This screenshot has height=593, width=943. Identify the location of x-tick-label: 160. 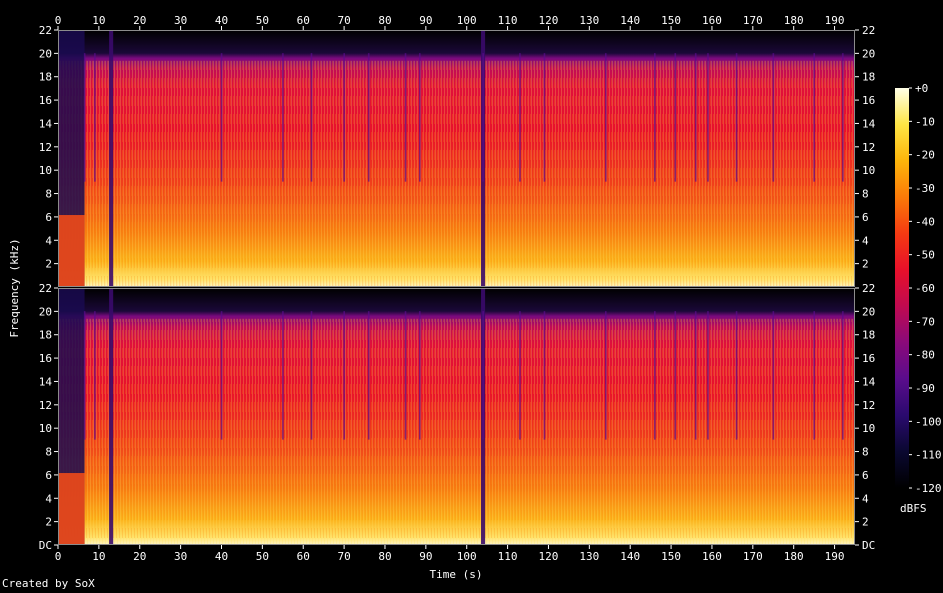
(712, 20).